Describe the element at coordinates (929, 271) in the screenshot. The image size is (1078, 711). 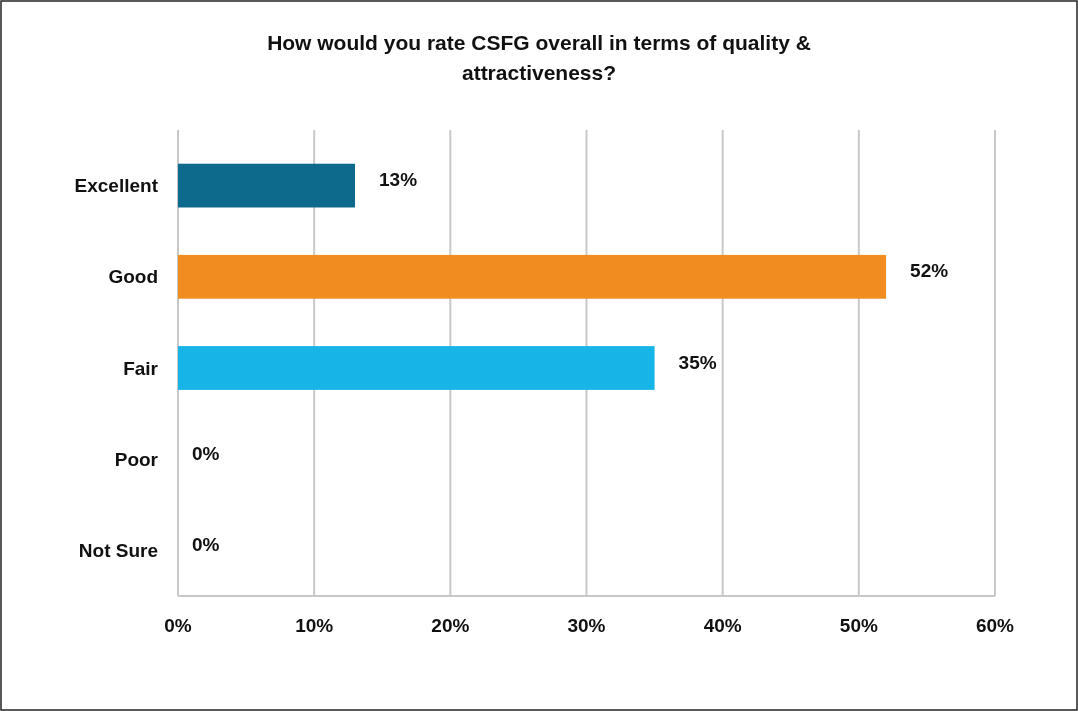
I see `data-label: 52%` at that location.